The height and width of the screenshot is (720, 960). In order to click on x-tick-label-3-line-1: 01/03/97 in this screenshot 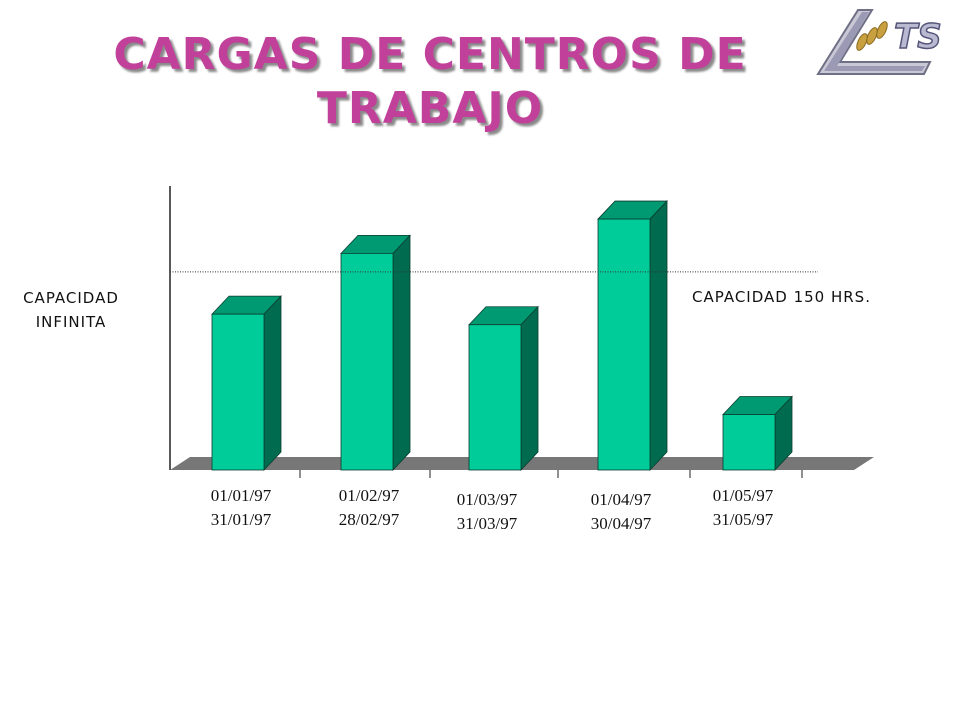, I will do `click(487, 499)`.